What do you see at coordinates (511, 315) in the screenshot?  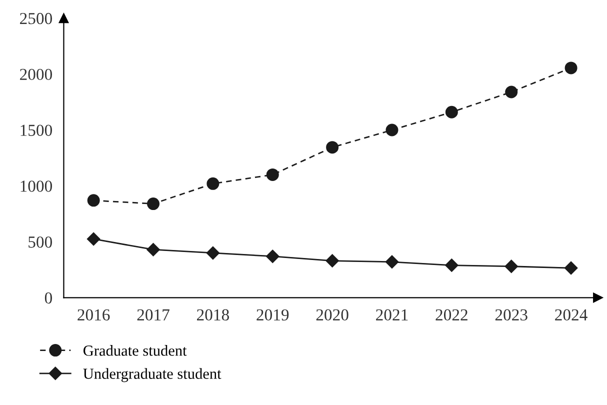 I see `x-tick-label: 2023` at bounding box center [511, 315].